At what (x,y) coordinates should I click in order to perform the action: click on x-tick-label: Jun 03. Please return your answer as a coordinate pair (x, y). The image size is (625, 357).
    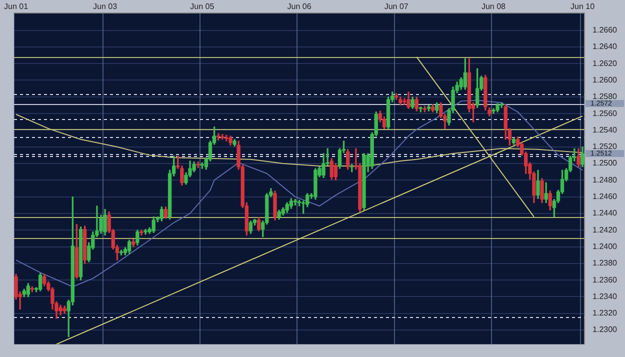
    Looking at the image, I should click on (105, 7).